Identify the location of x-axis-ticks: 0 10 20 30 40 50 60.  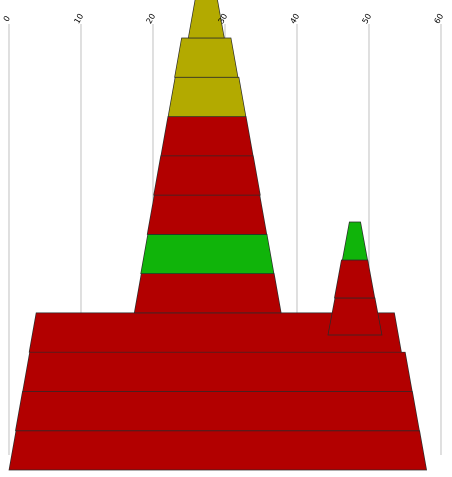
(224, 18).